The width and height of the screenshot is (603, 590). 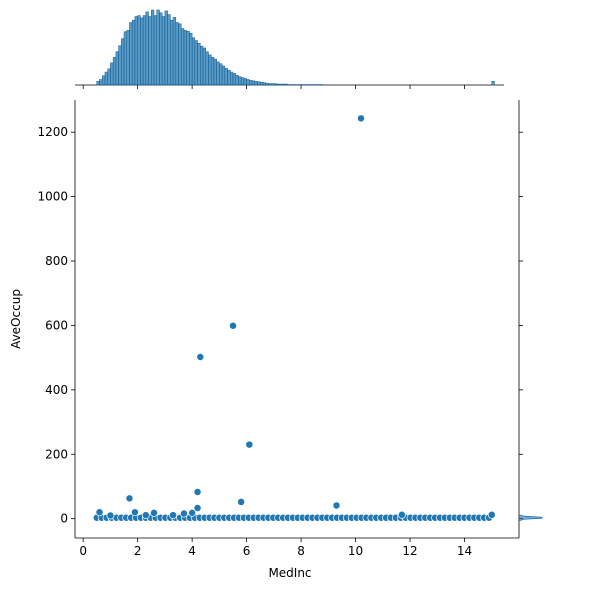 I want to click on x-tick-label: 0, so click(x=83, y=551).